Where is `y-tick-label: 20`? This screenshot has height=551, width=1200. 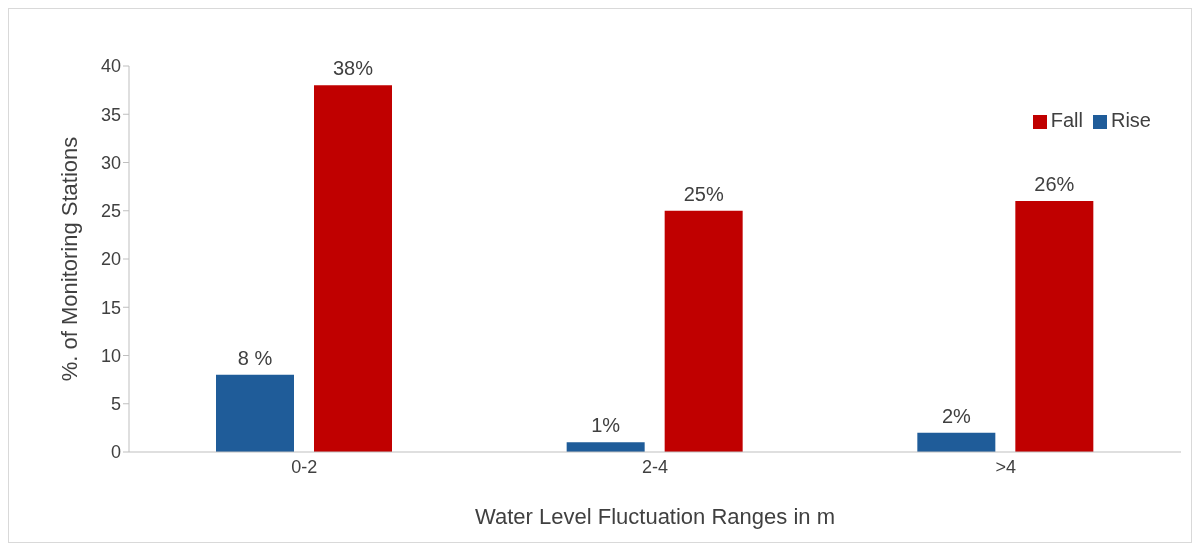
y-tick-label: 20 is located at coordinates (110, 259).